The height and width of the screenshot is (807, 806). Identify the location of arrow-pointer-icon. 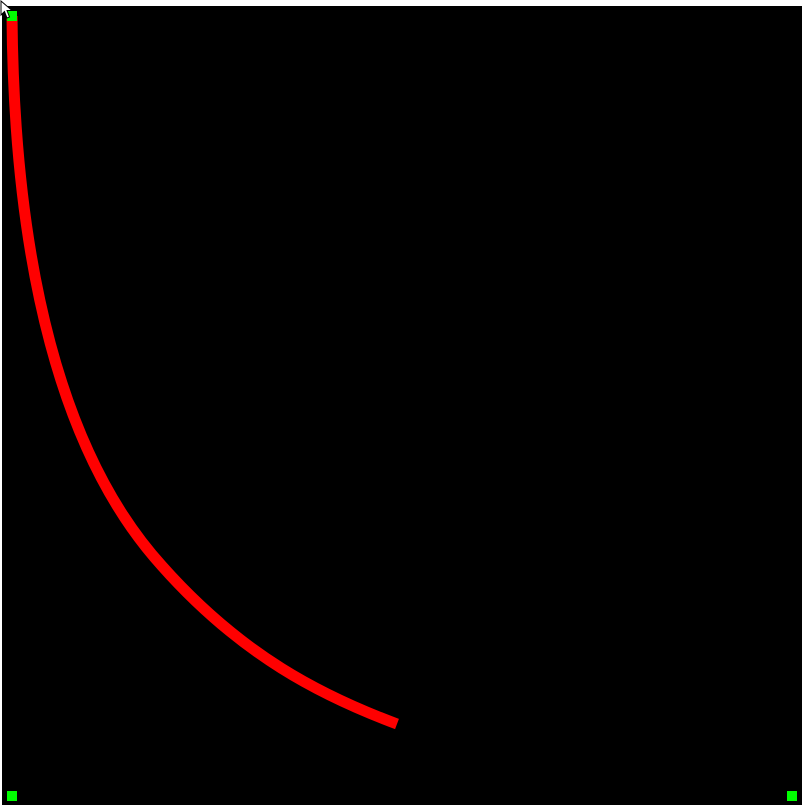
(7, 9).